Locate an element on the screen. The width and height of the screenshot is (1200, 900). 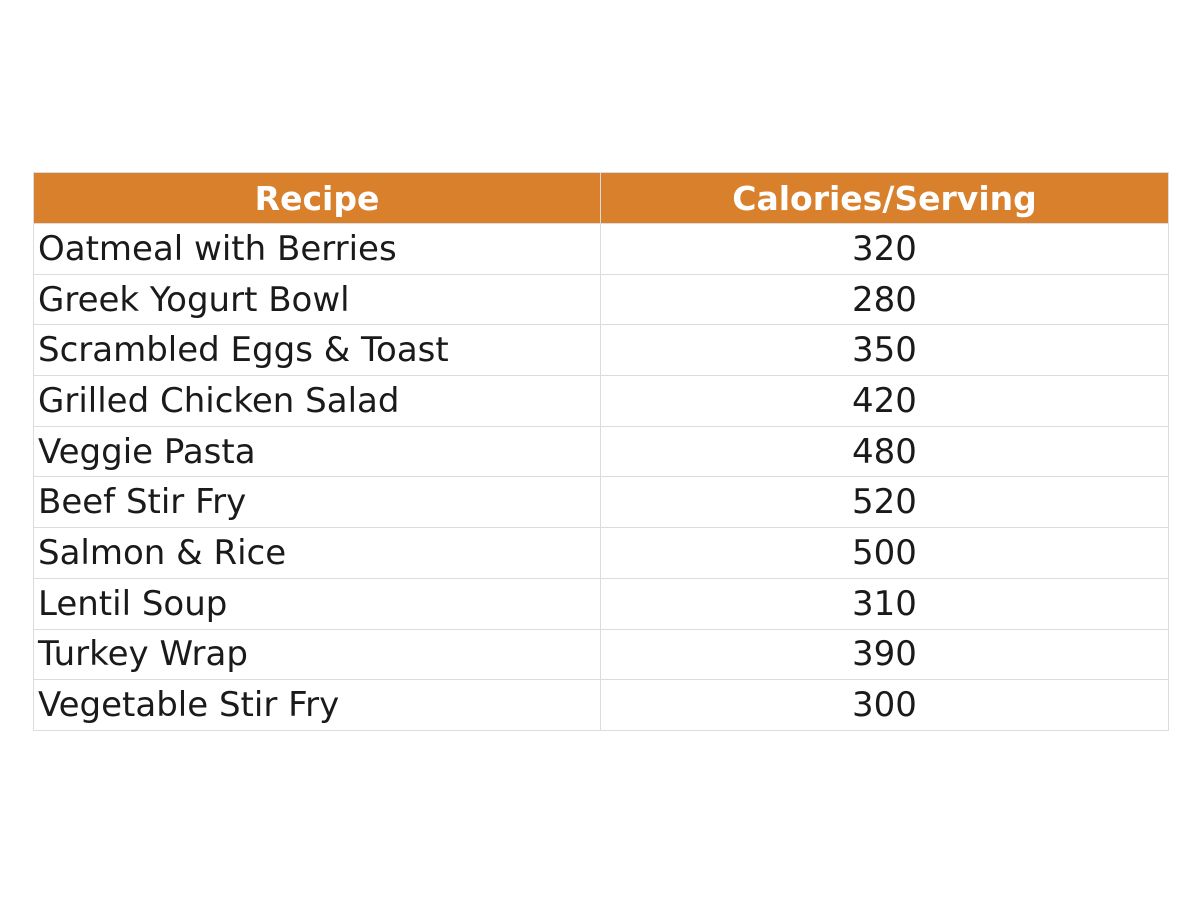
calories-cell: 350 is located at coordinates (884, 350).